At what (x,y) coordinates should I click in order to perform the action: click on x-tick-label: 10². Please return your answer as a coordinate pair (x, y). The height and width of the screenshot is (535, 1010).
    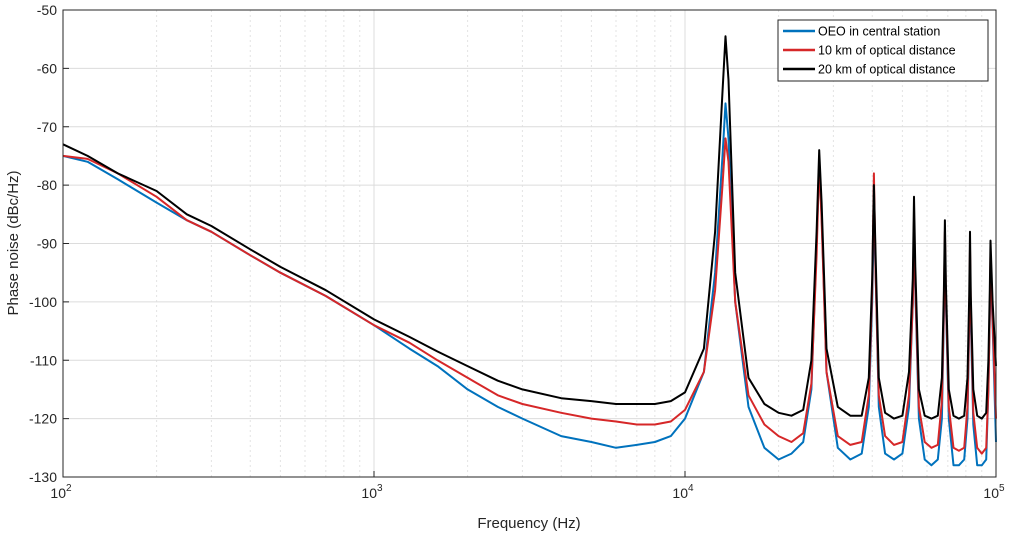
    Looking at the image, I should click on (61, 492).